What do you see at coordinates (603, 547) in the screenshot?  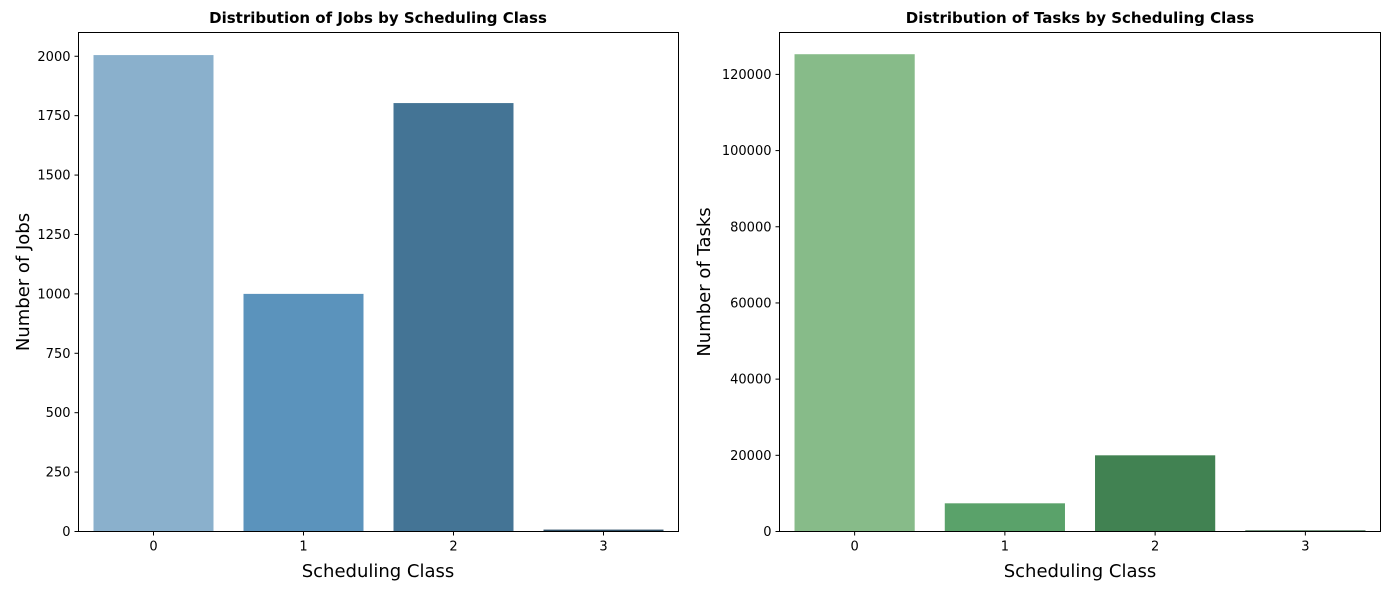 I see `jobs-x-tick-label: 3` at bounding box center [603, 547].